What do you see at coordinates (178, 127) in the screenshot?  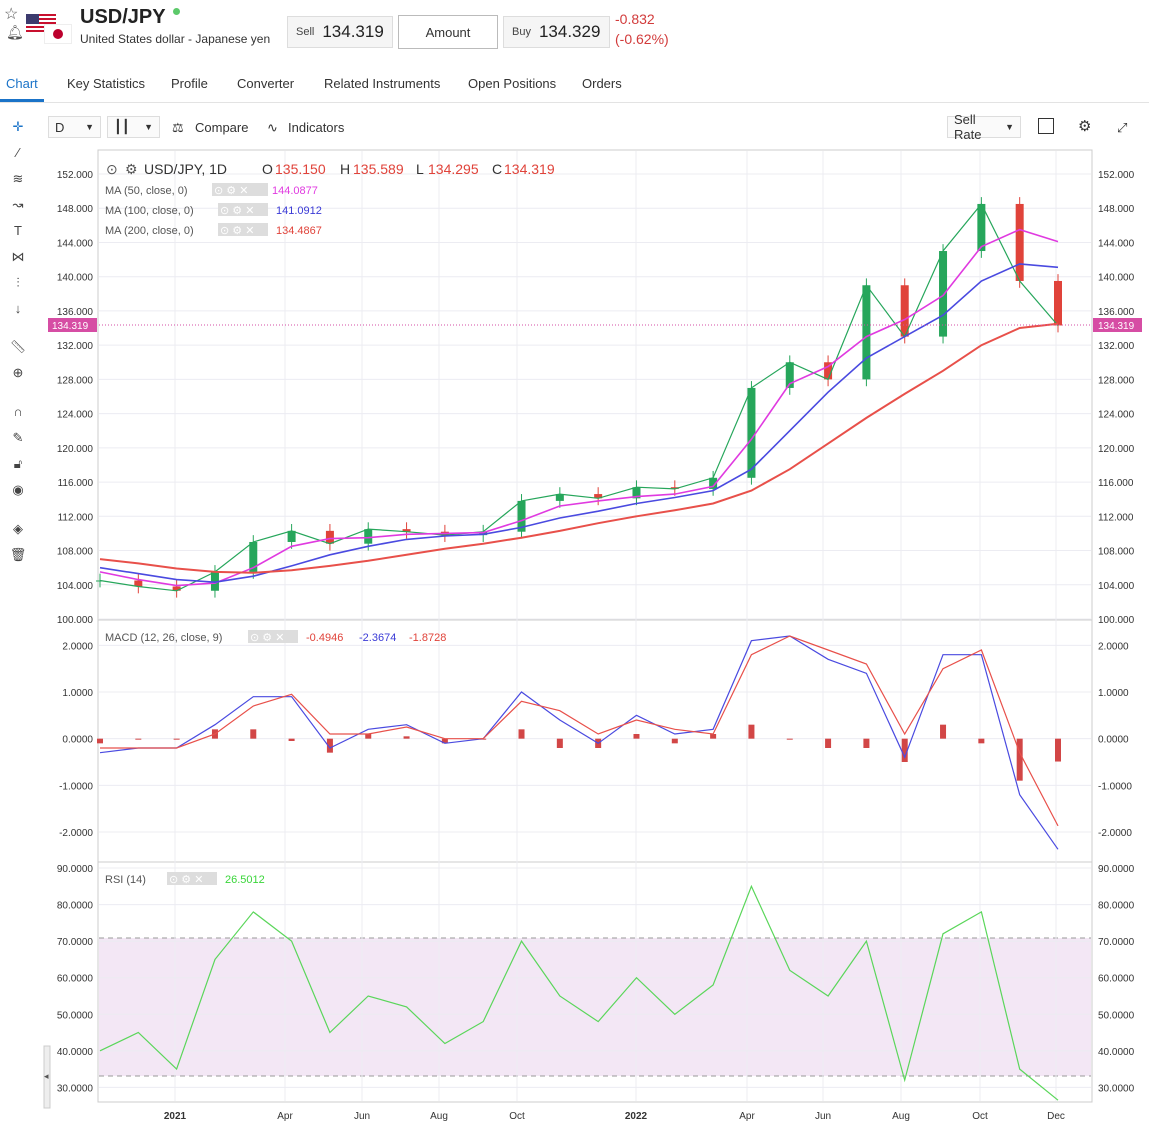 I see `compare-icon: ⚖` at bounding box center [178, 127].